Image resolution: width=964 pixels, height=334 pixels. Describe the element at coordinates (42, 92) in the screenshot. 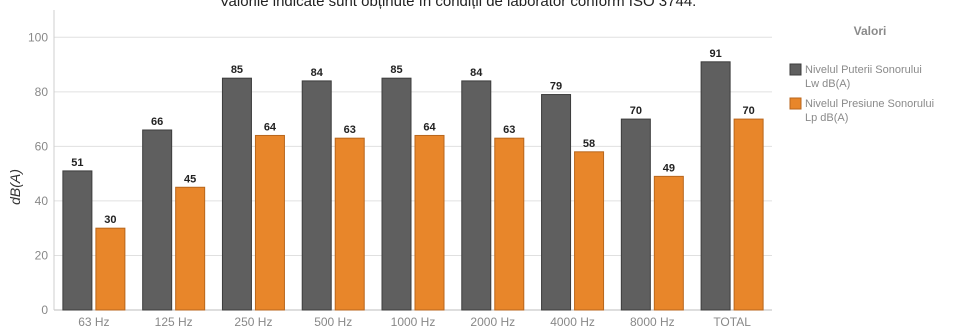

I see `y-tick-label: 80` at that location.